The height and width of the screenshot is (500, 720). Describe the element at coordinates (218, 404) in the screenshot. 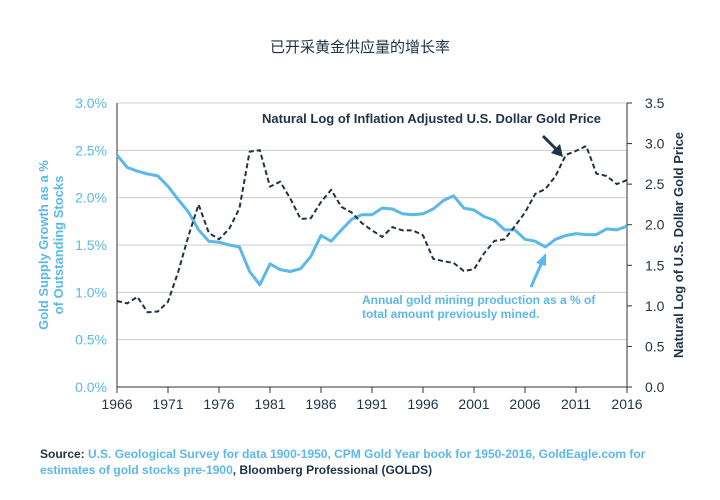

I see `x-tick-label: 1976` at that location.